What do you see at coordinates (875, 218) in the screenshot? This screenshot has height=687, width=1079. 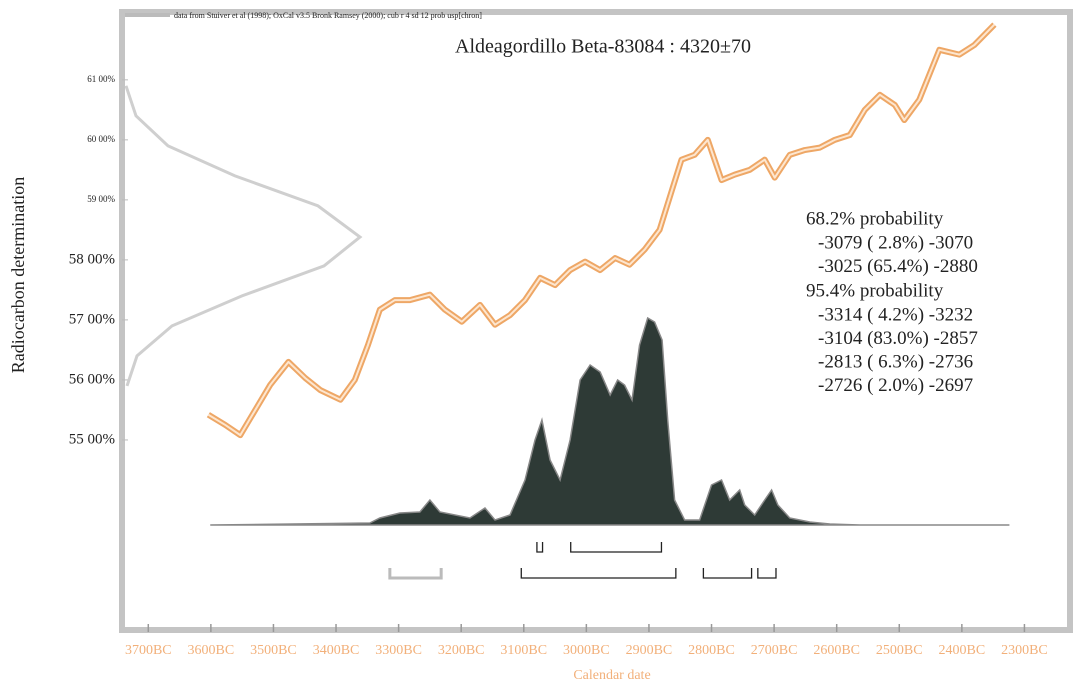 I see `range-heading: 68.2% probability` at bounding box center [875, 218].